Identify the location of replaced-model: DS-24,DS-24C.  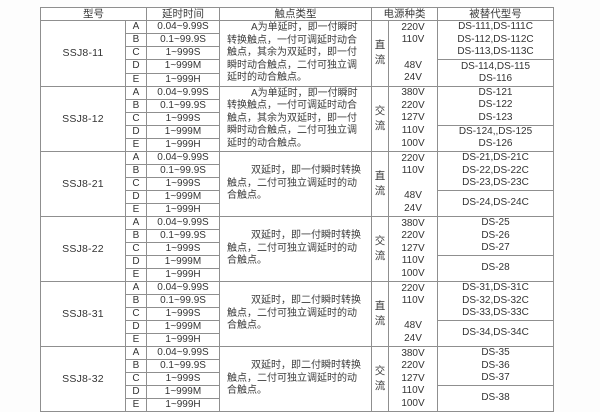
(495, 203).